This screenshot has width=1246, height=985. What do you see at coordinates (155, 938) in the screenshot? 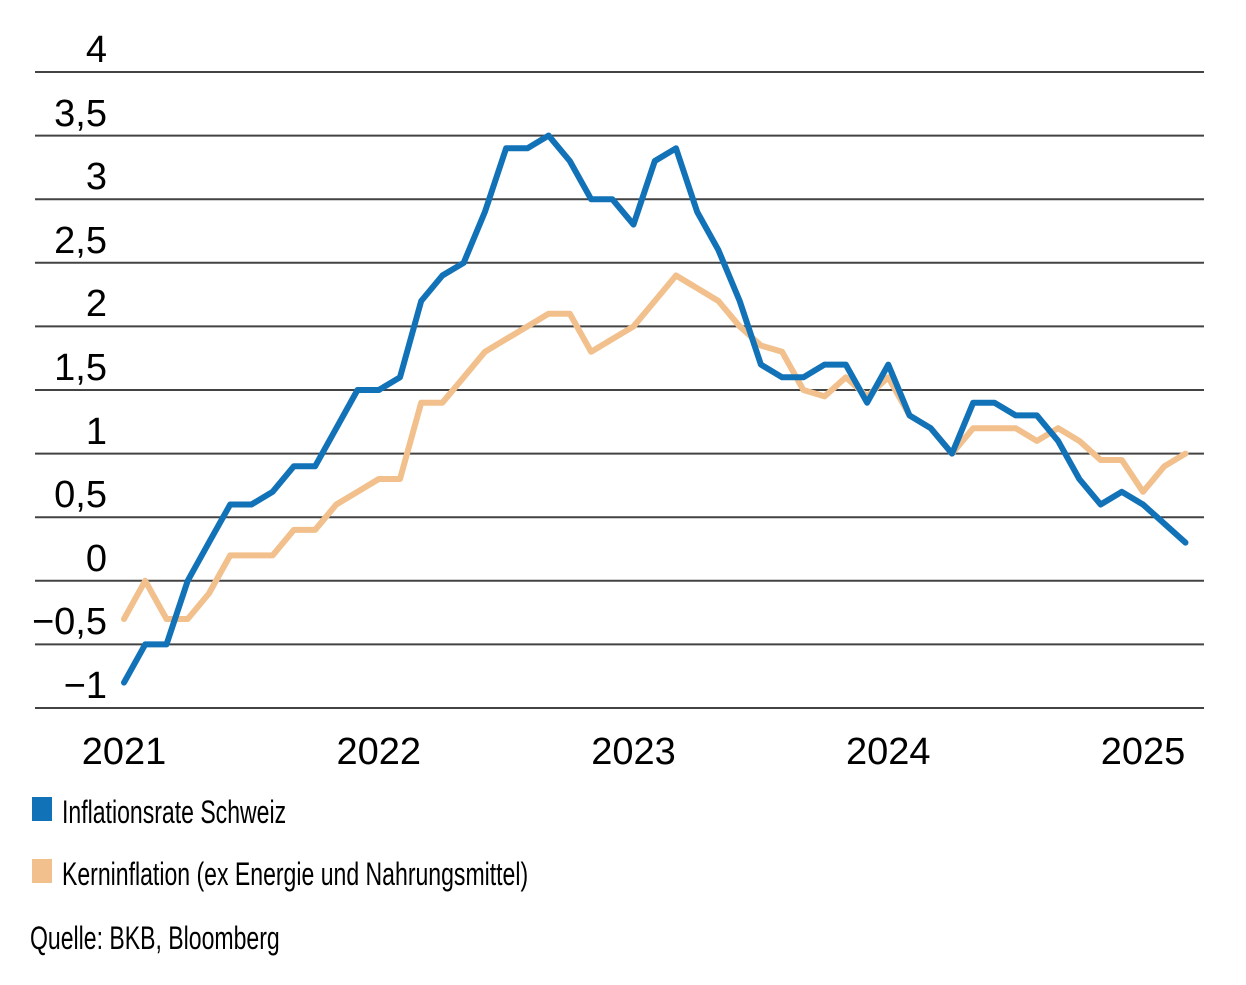
I see `source-note: Quelle: BKB, Bloomberg` at bounding box center [155, 938].